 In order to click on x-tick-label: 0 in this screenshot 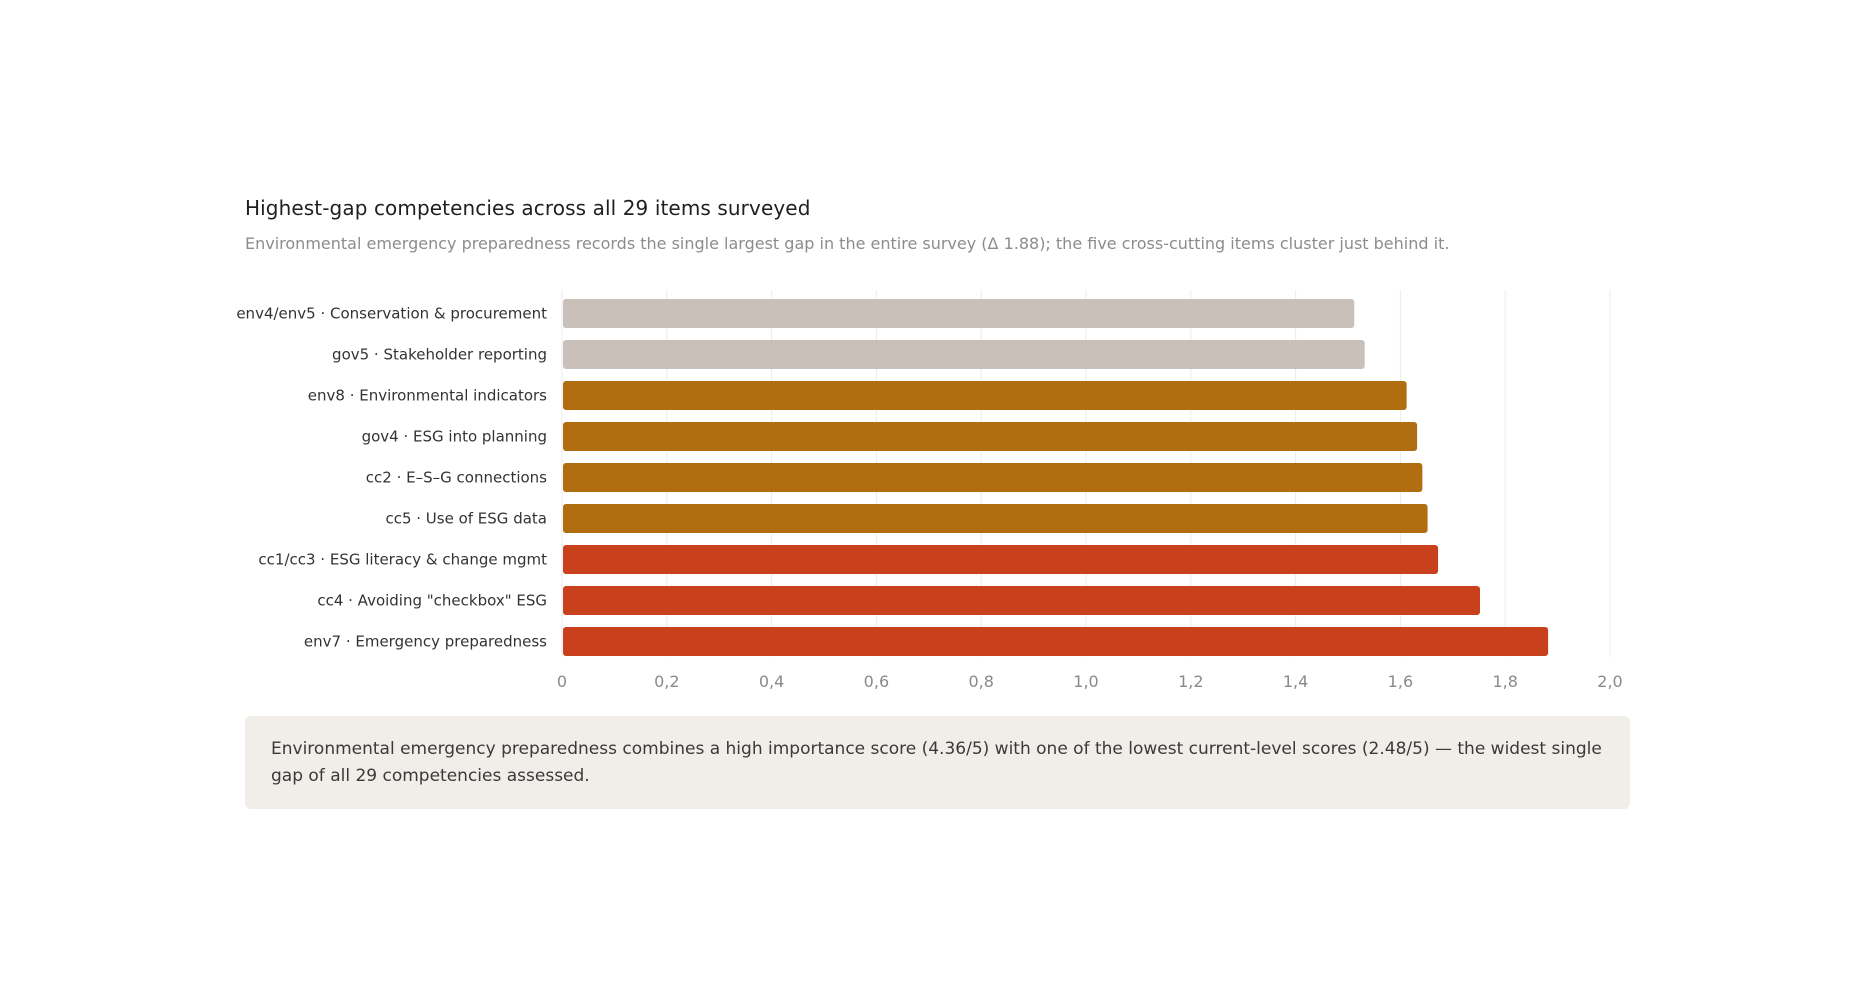, I will do `click(562, 681)`.